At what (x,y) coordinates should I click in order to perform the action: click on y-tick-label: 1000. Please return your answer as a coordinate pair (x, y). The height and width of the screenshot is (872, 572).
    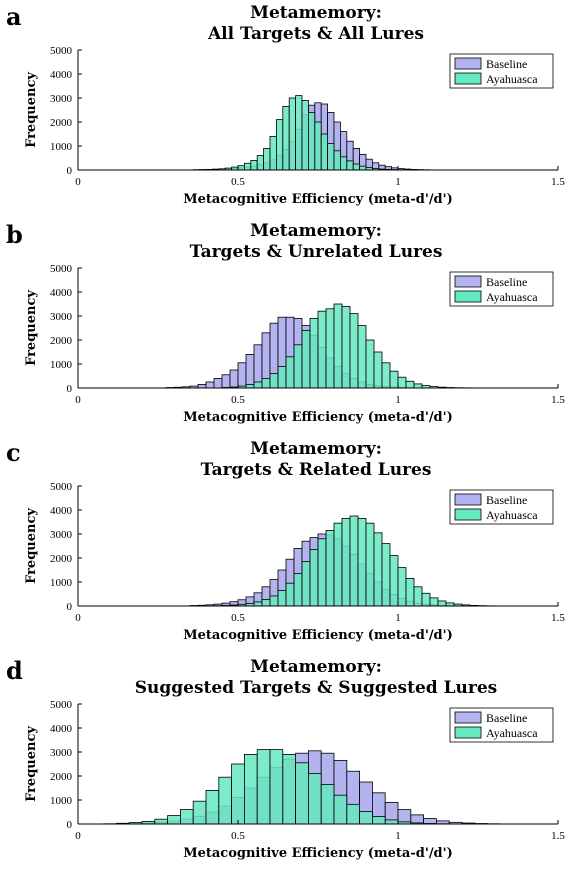
    Looking at the image, I should click on (61, 365).